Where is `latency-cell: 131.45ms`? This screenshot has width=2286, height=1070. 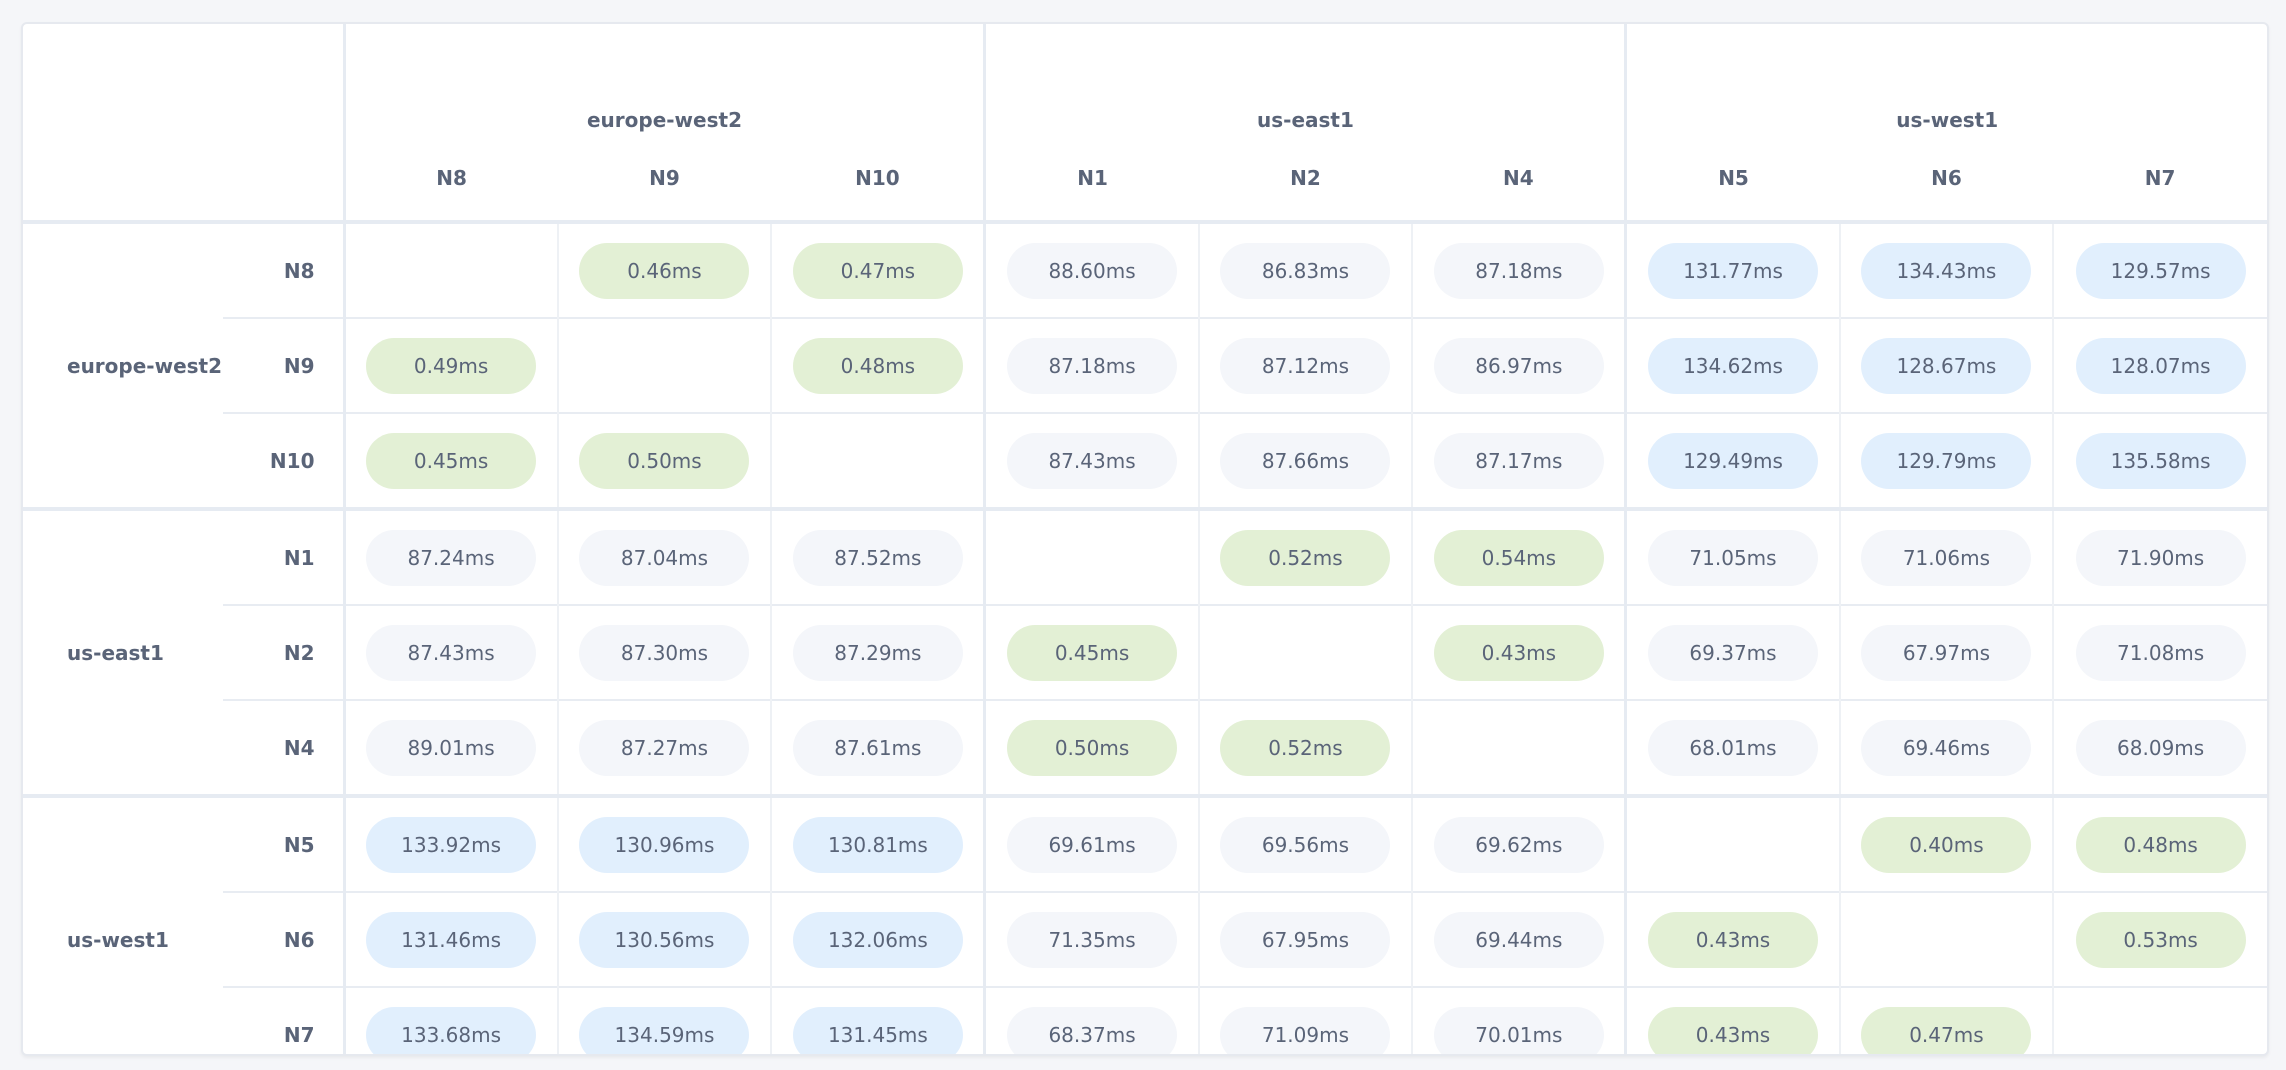
latency-cell: 131.45ms is located at coordinates (877, 1020).